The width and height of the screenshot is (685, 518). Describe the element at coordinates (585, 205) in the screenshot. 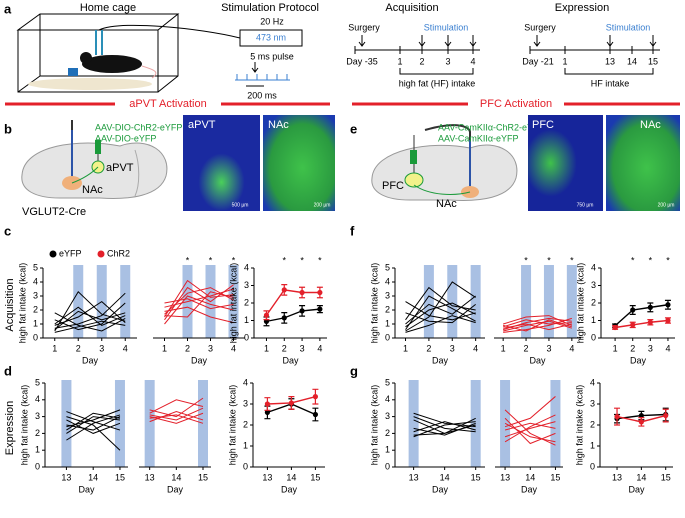

I see `scale-bar: 750 µm` at that location.